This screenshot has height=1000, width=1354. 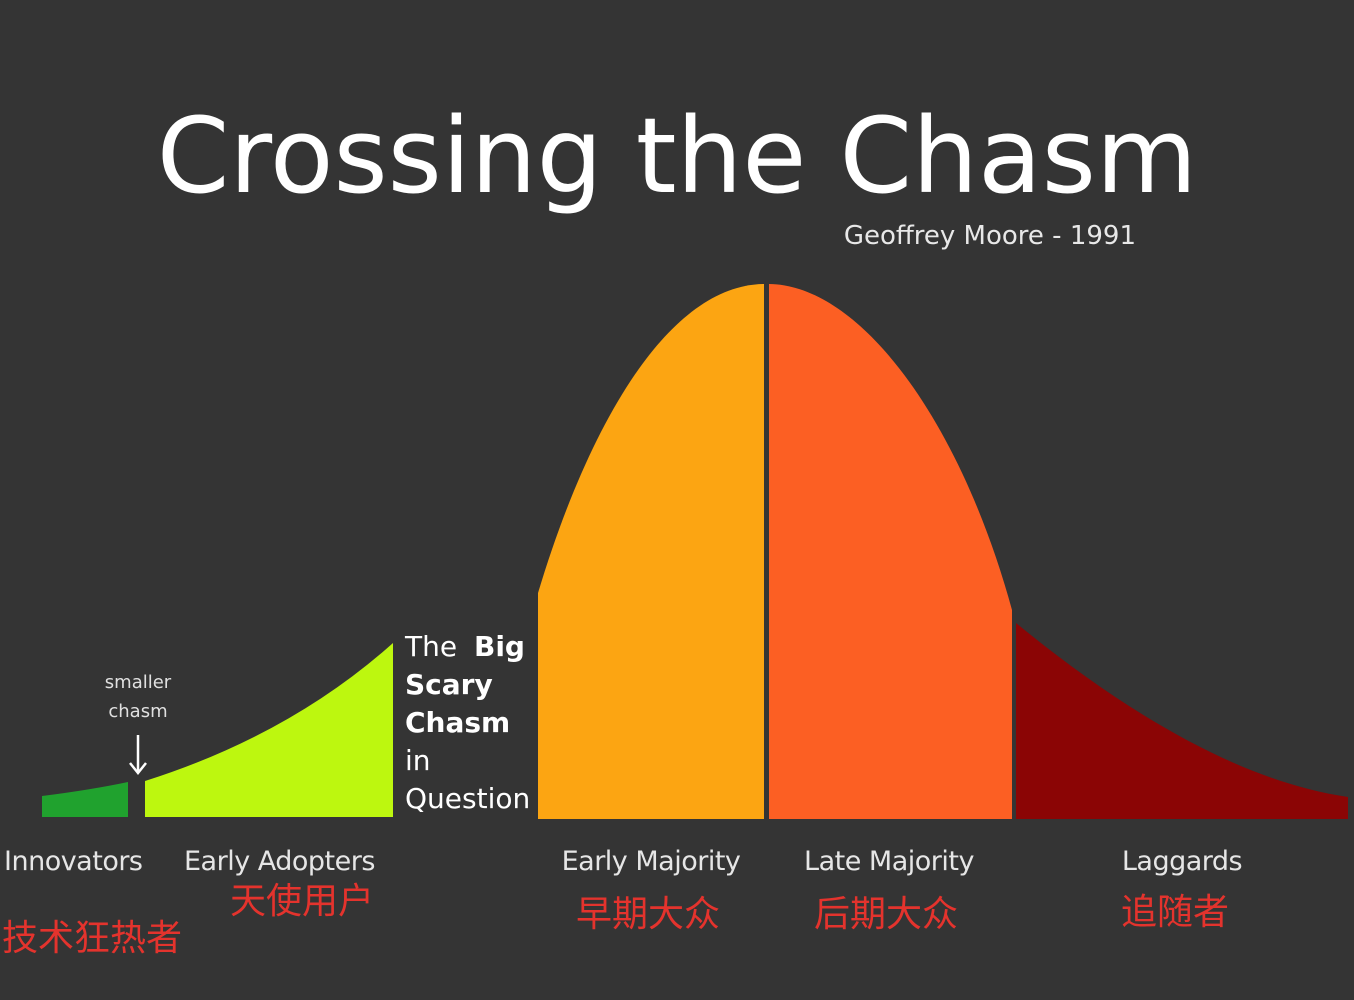 I want to click on cn-label-laggards: 追随者, so click(x=1175, y=912).